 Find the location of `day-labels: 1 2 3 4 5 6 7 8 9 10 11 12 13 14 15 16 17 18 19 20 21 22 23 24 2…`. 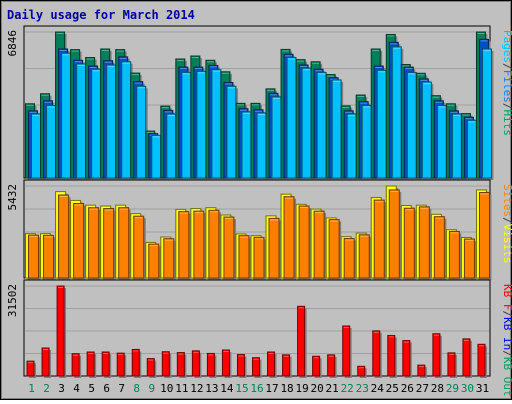

day-labels: 1 2 3 4 5 6 7 8 9 10 11 12 13 14 15 16 17 18 19 20 21 22 23 24 2… is located at coordinates (258, 388).